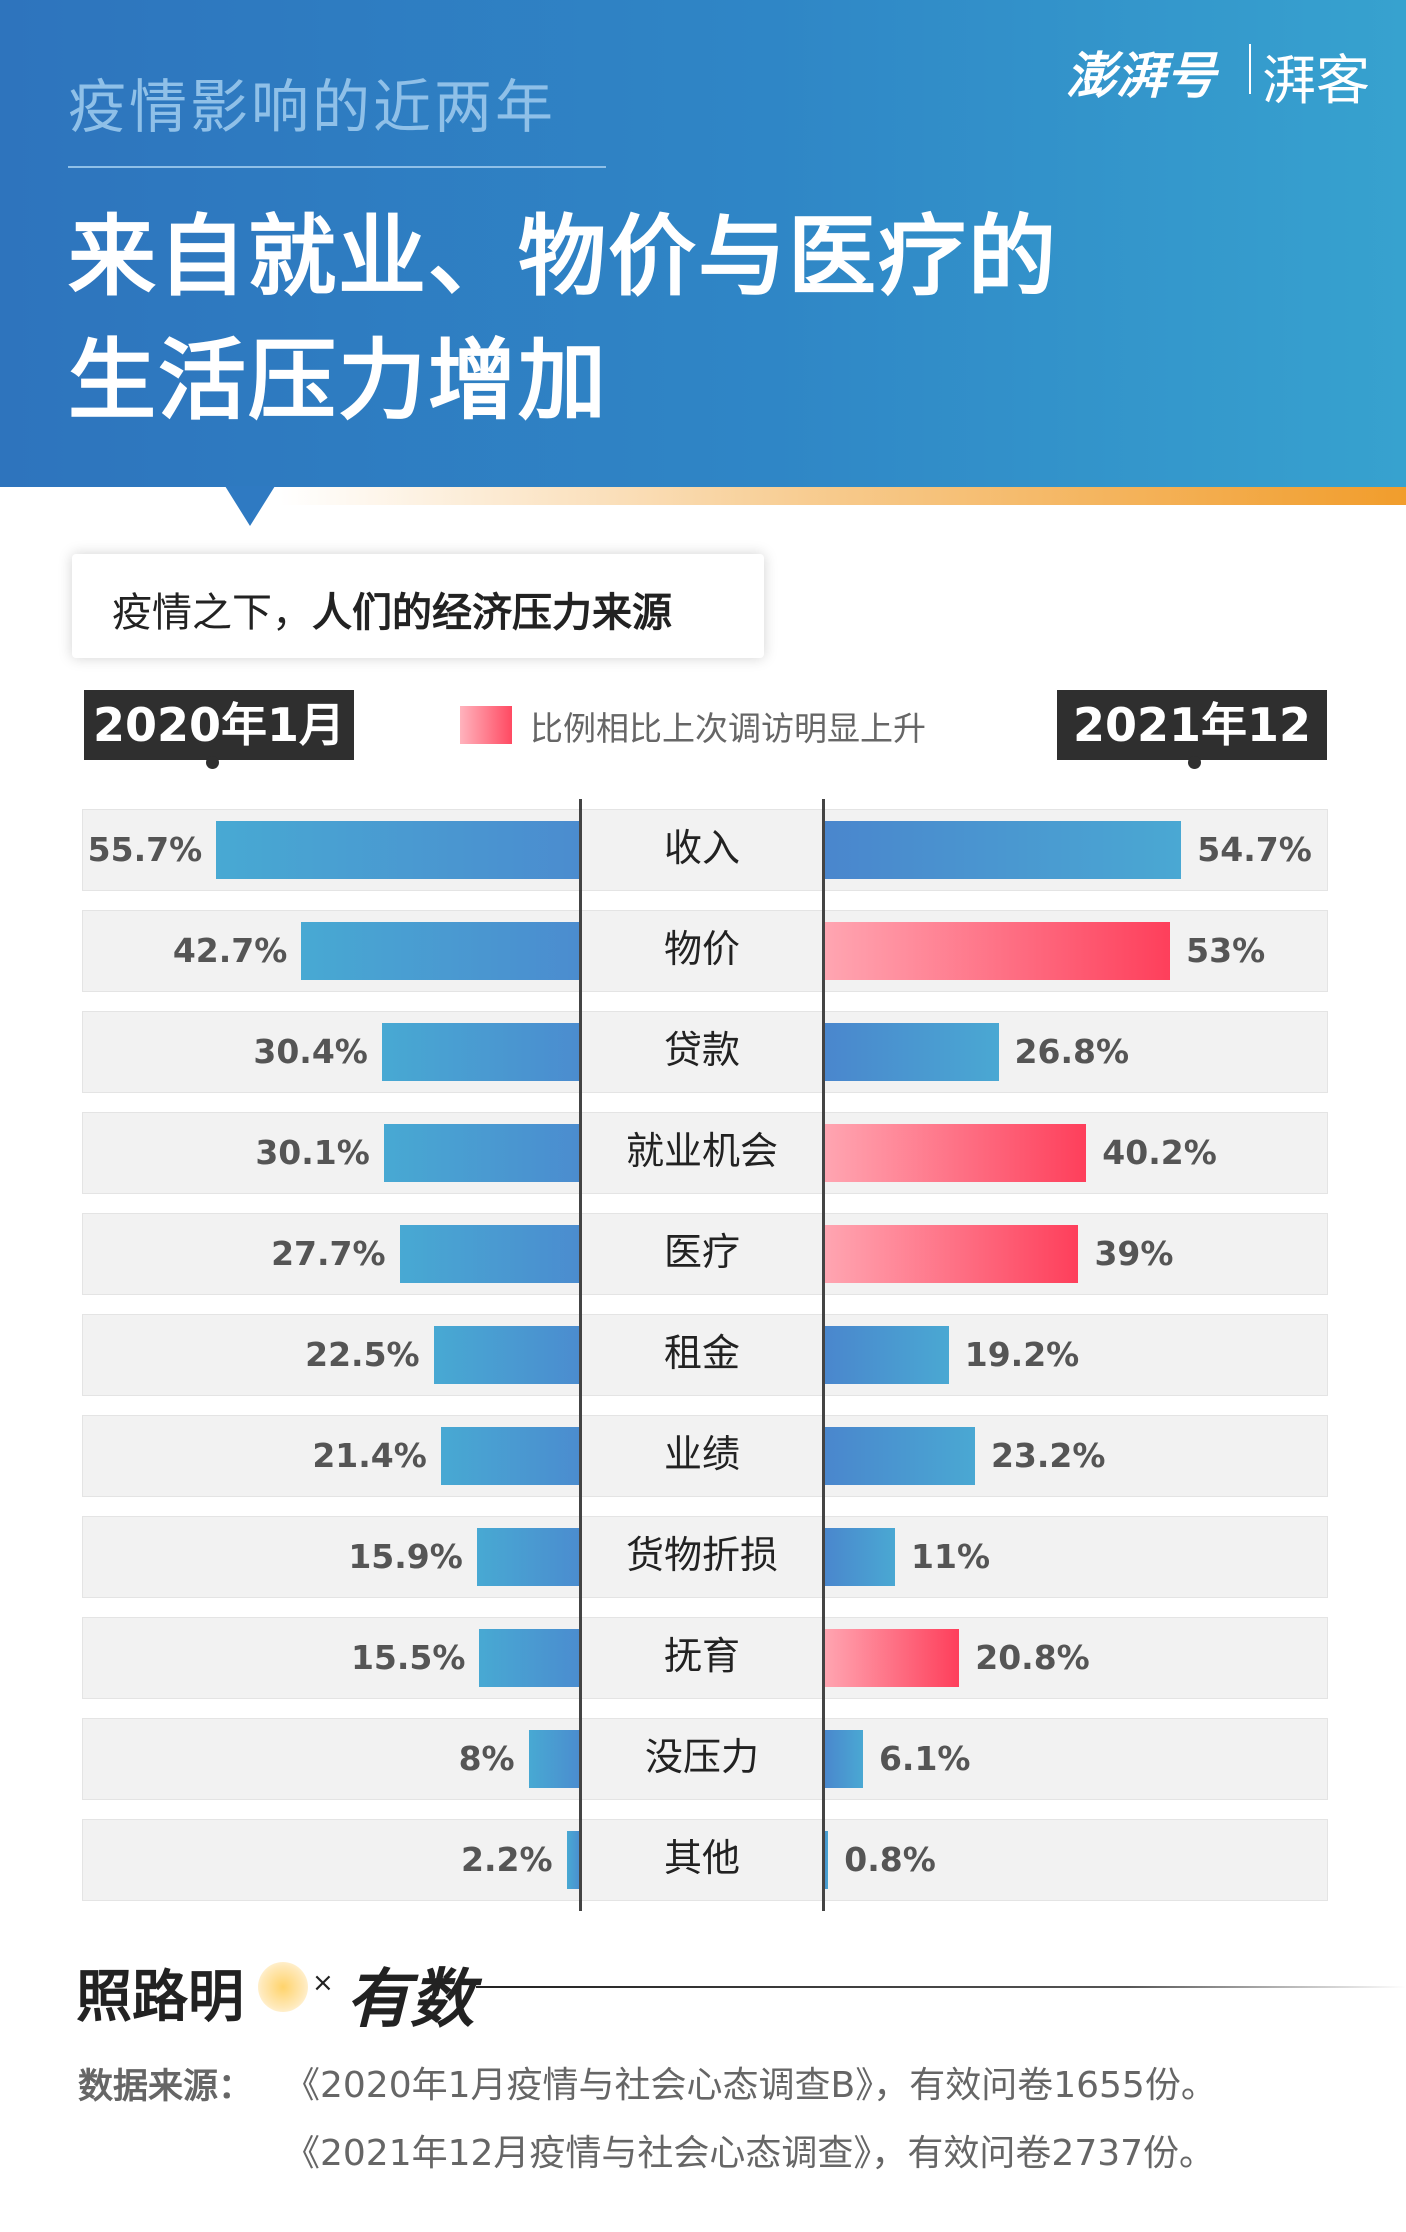 This screenshot has width=1406, height=2232. Describe the element at coordinates (1072, 1051) in the screenshot. I see `value-label-2021: 26.8%` at that location.